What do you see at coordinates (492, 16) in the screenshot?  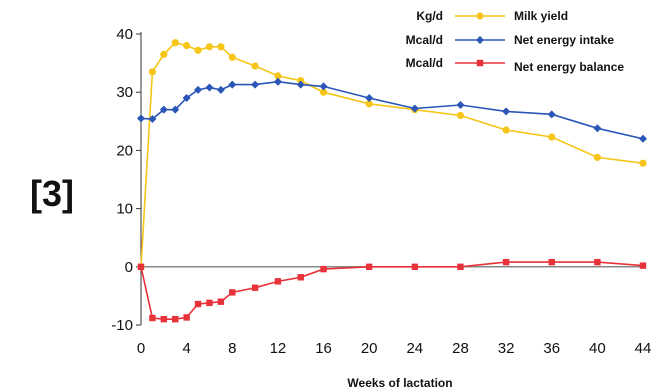 I see `legend-entry: Kg/d Milk yield` at bounding box center [492, 16].